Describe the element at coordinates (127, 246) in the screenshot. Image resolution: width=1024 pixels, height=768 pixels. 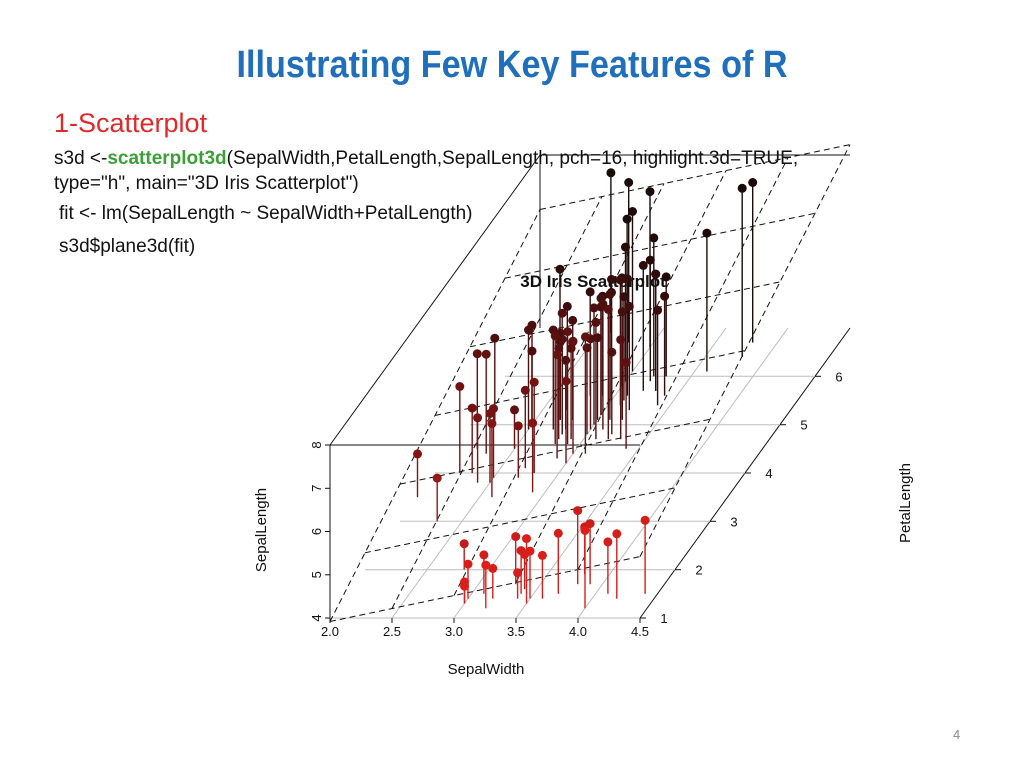
I see `code-line-4: s3d$plane3d(fit)` at that location.